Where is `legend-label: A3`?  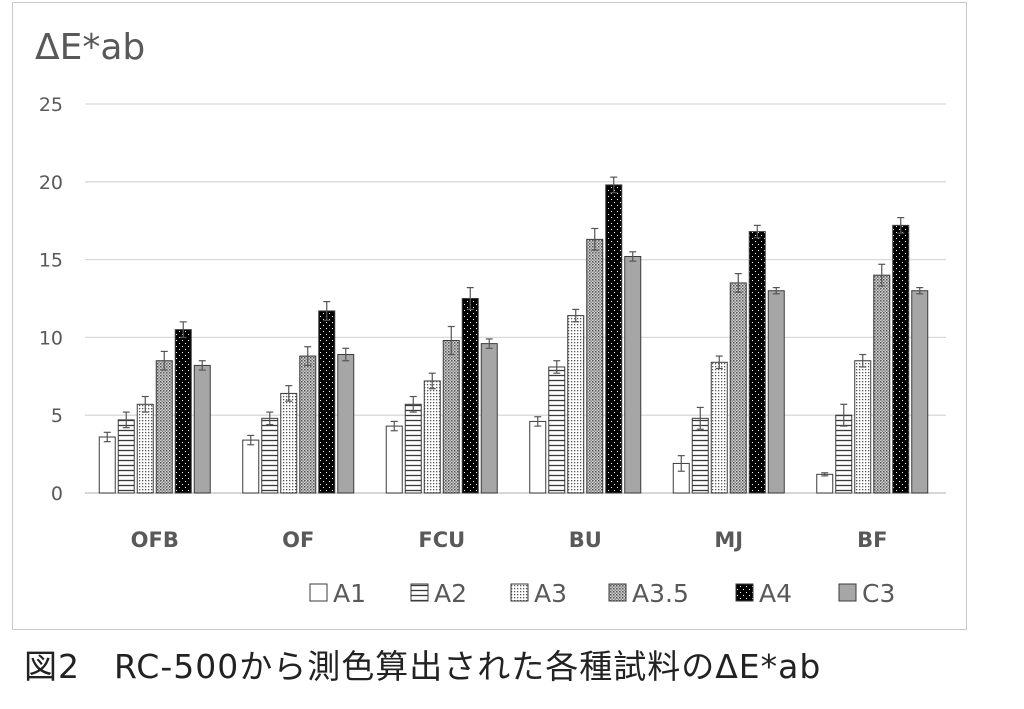 legend-label: A3 is located at coordinates (550, 593).